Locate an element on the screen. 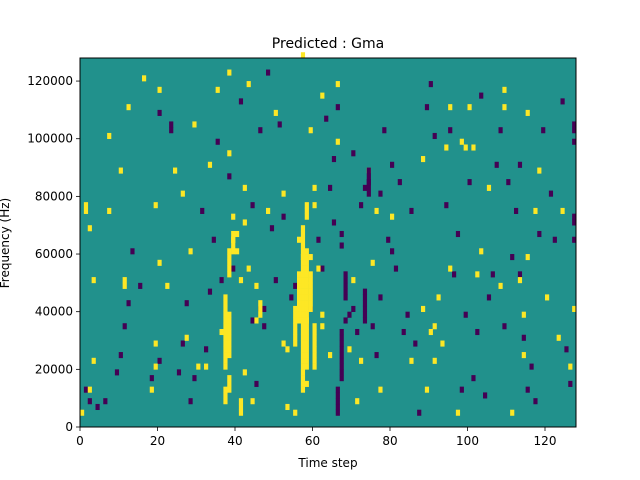  y-tick-label: 20000 is located at coordinates (54, 369).